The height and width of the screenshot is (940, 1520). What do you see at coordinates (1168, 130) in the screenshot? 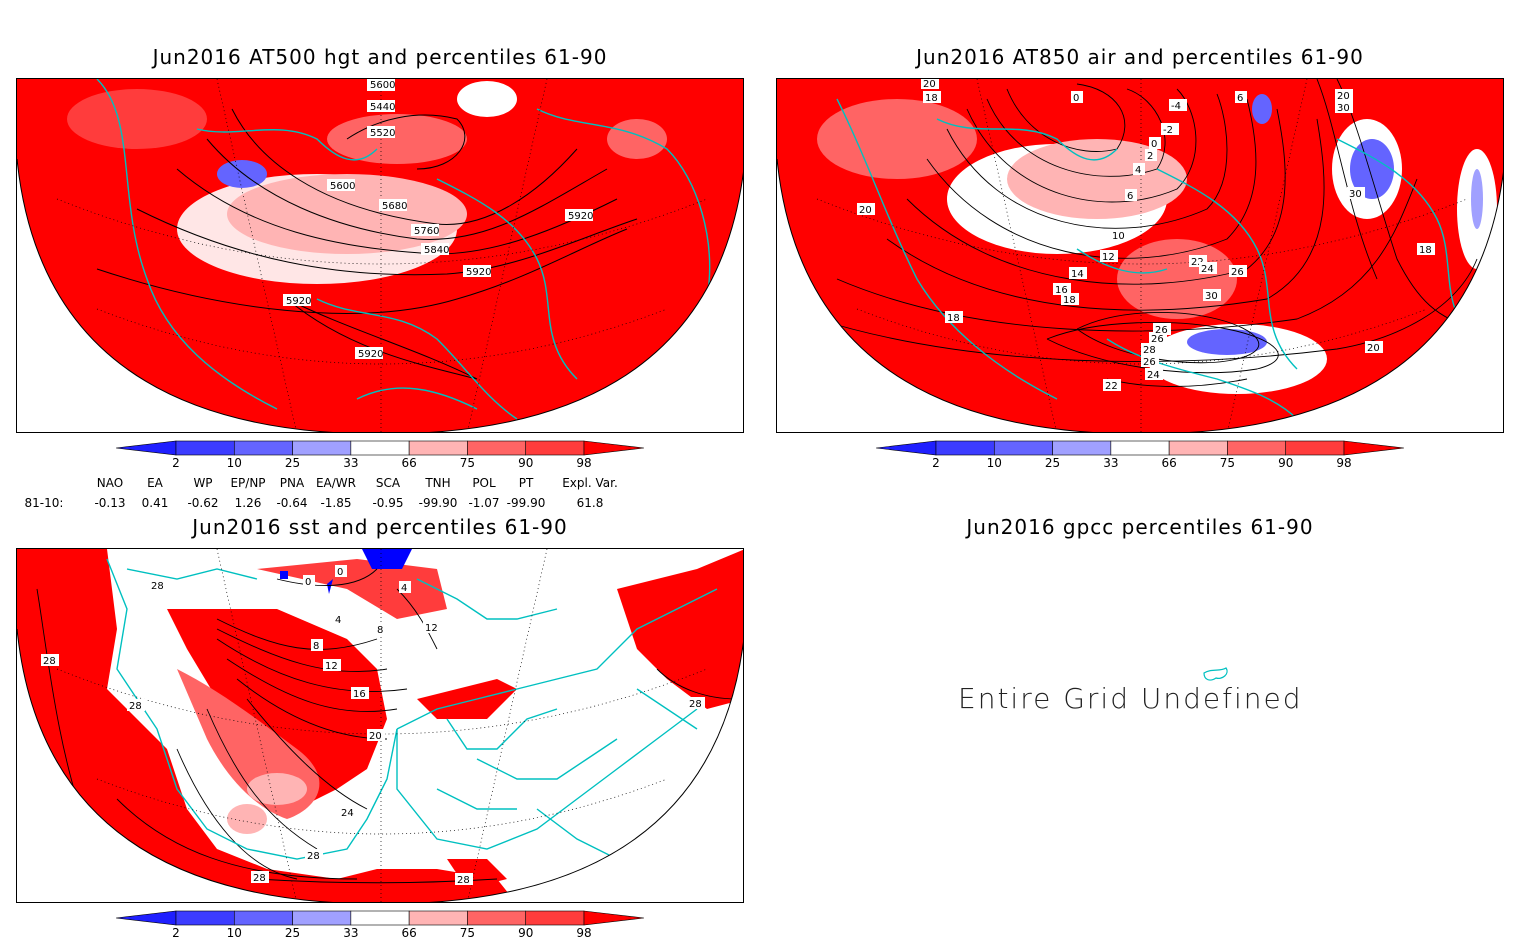
I see `contour-label: -2` at bounding box center [1168, 130].